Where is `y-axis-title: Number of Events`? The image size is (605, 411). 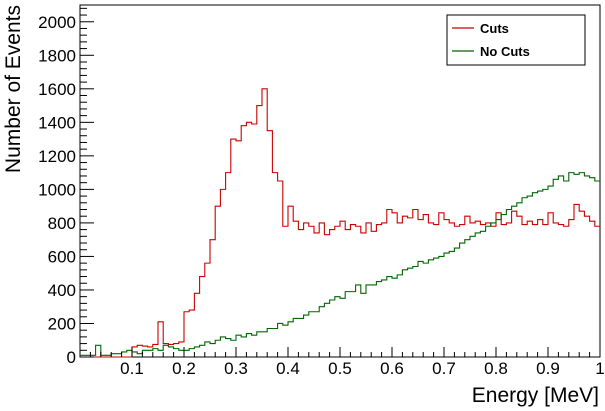
y-axis-title: Number of Events is located at coordinates (13, 89).